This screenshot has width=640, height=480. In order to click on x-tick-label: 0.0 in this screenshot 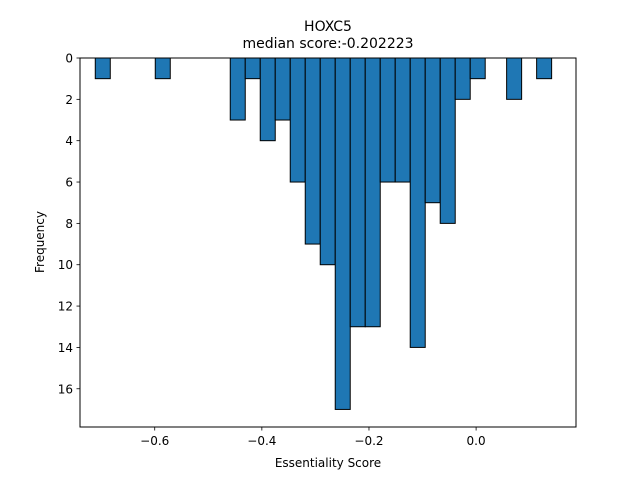, I will do `click(476, 441)`.